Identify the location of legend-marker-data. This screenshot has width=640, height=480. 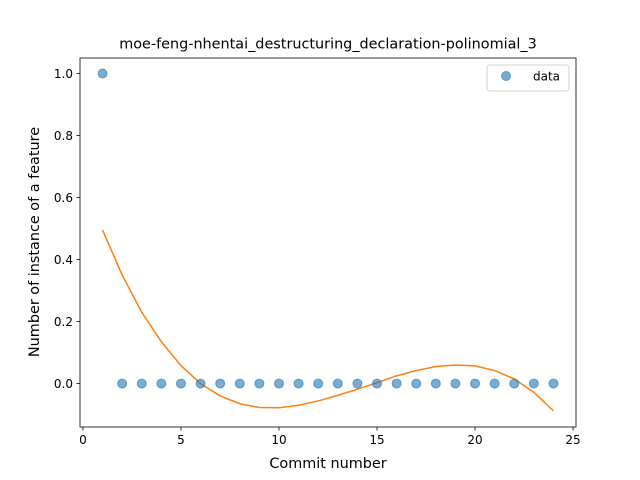
(506, 76).